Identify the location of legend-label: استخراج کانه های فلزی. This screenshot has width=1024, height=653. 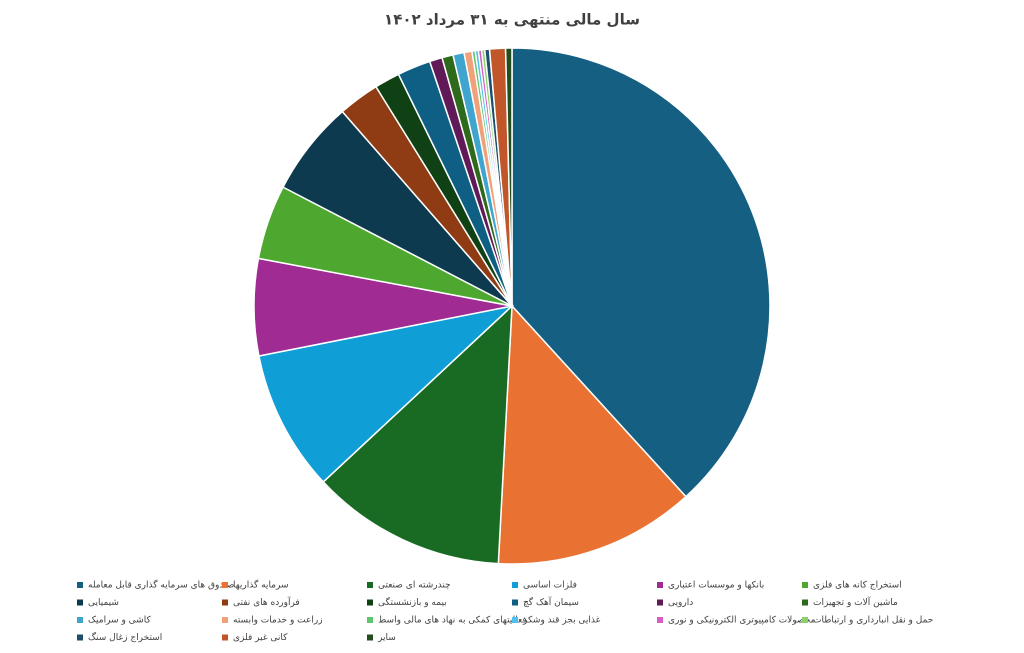
(857, 586).